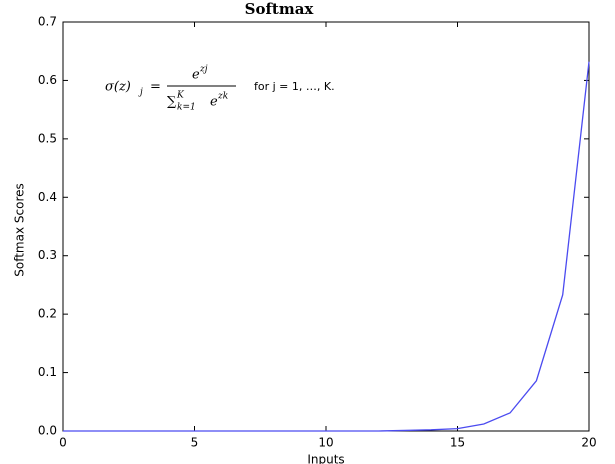 The height and width of the screenshot is (464, 615). What do you see at coordinates (588, 443) in the screenshot?
I see `x-tick-label: 20` at bounding box center [588, 443].